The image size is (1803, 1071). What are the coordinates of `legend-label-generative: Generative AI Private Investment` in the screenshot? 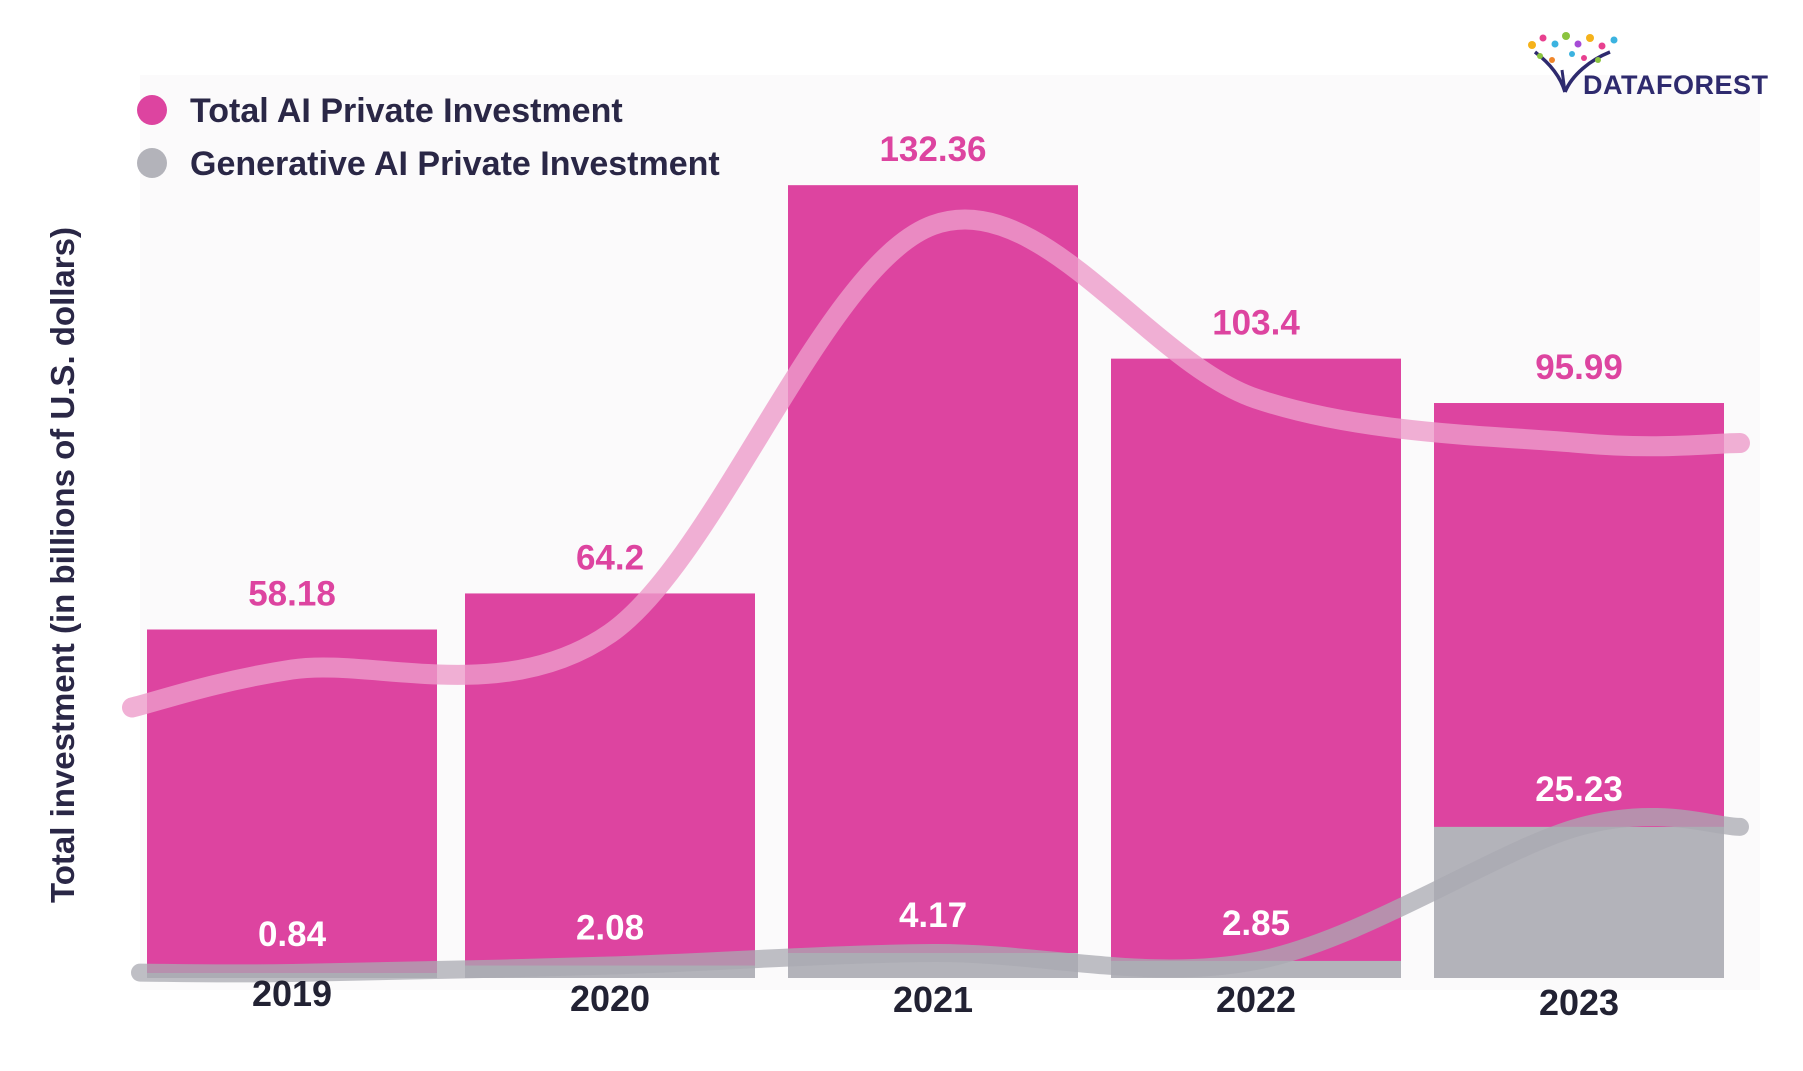 It's located at (455, 164).